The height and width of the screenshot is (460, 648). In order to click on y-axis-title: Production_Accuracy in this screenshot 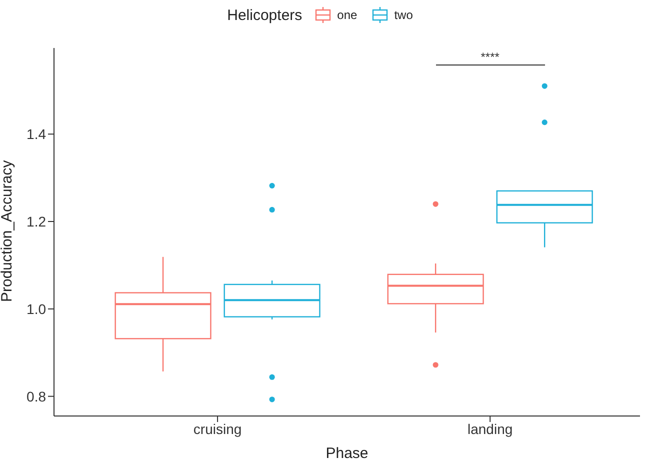, I will do `click(8, 231)`.